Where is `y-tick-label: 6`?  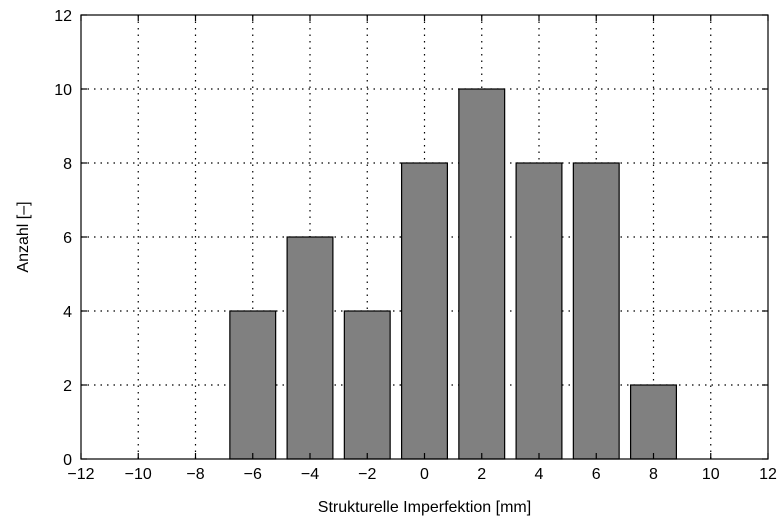 y-tick-label: 6 is located at coordinates (67, 238).